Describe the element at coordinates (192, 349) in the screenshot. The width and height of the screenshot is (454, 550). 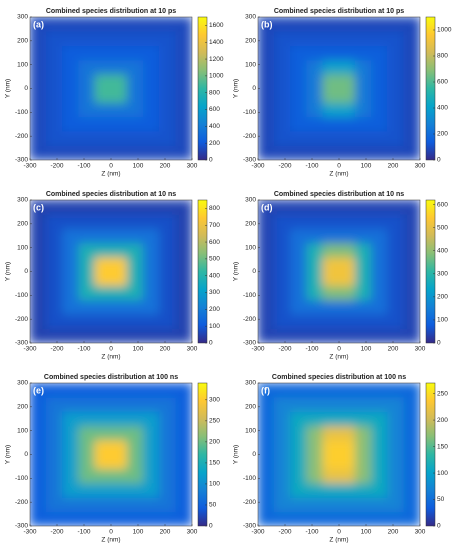
I see `x-tick-label: 300` at that location.